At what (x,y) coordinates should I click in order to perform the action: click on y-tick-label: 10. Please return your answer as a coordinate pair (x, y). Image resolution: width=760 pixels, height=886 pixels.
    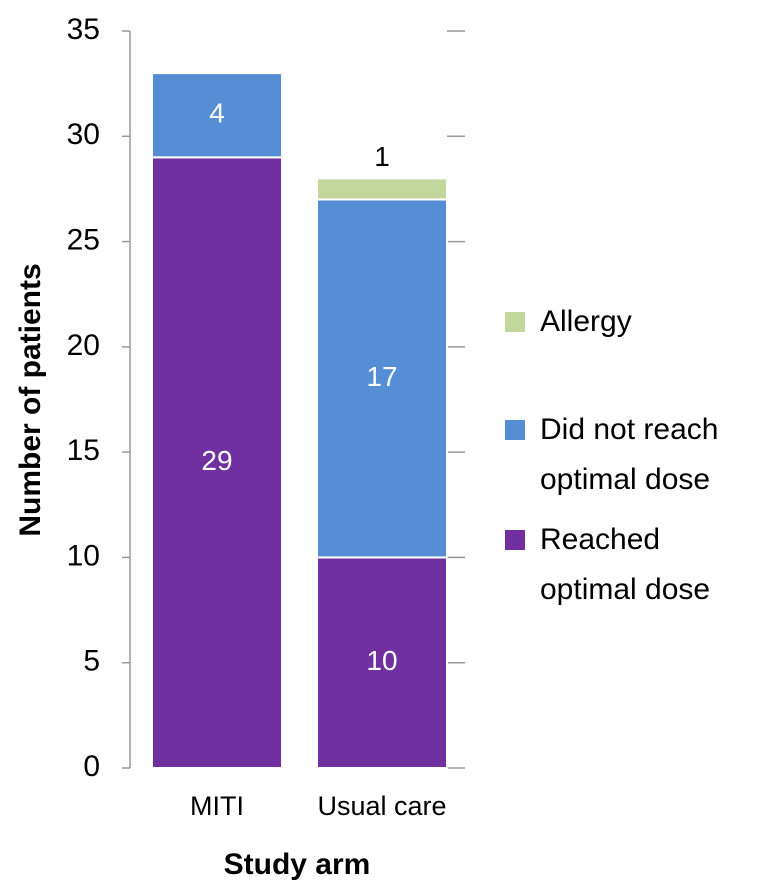
    Looking at the image, I should click on (83, 555).